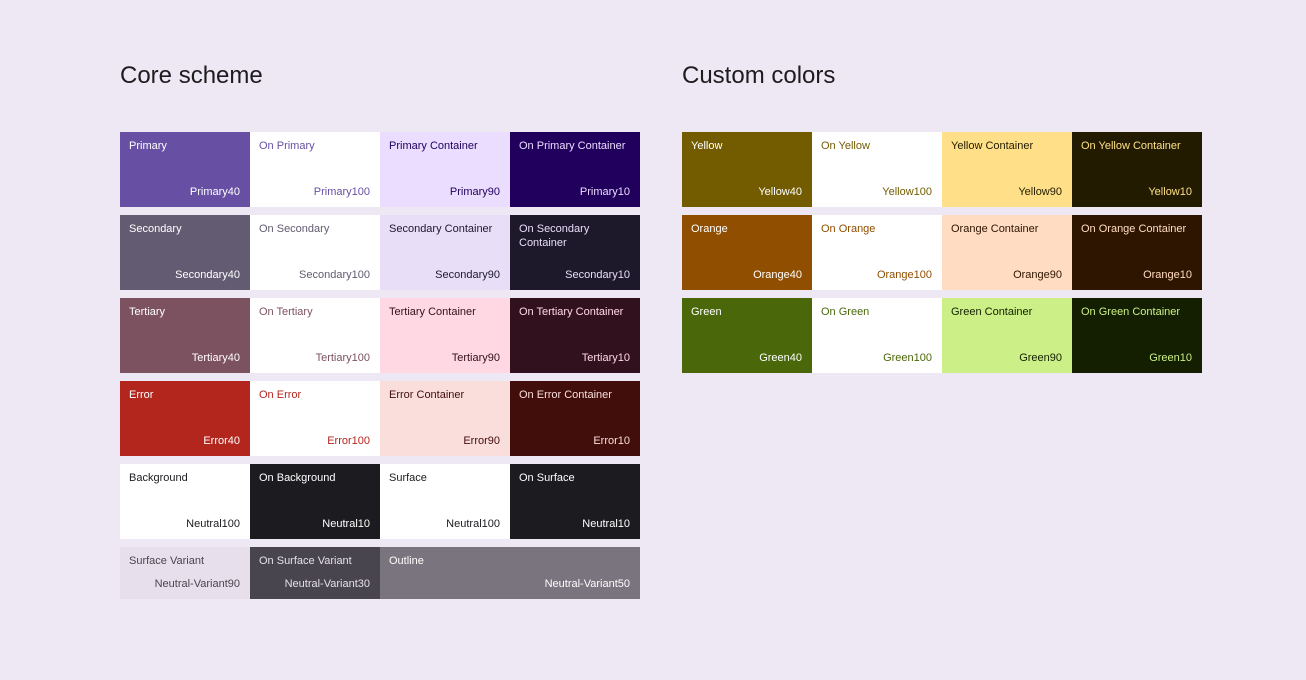  I want to click on swatch-name: On Green, so click(845, 312).